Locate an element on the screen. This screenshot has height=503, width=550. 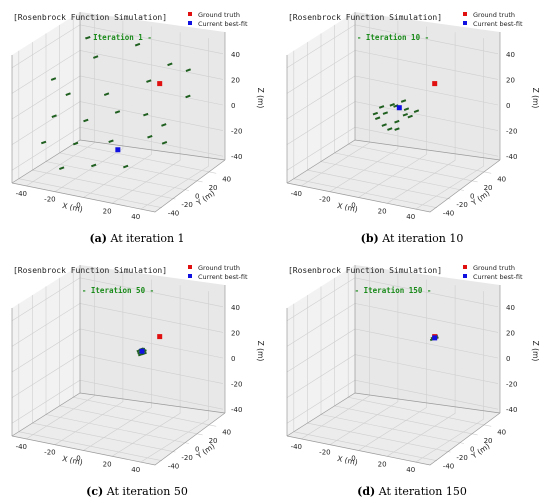
subplot-caption: (c) At iteration 50 is located at coordinates (137, 491).